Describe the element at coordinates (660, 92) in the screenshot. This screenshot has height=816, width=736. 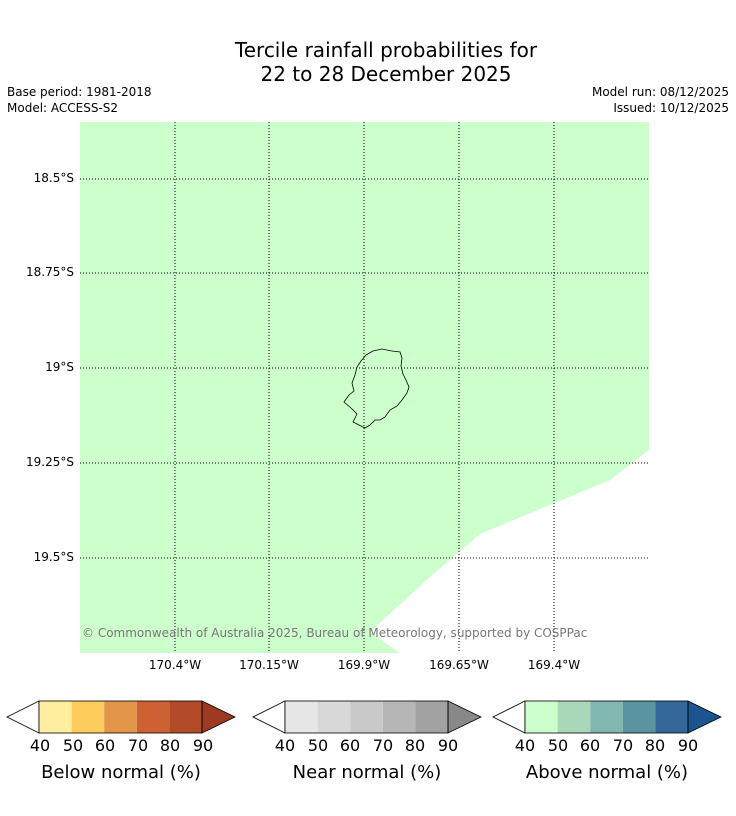
I see `model-run: Model run: 08/12/2025` at that location.